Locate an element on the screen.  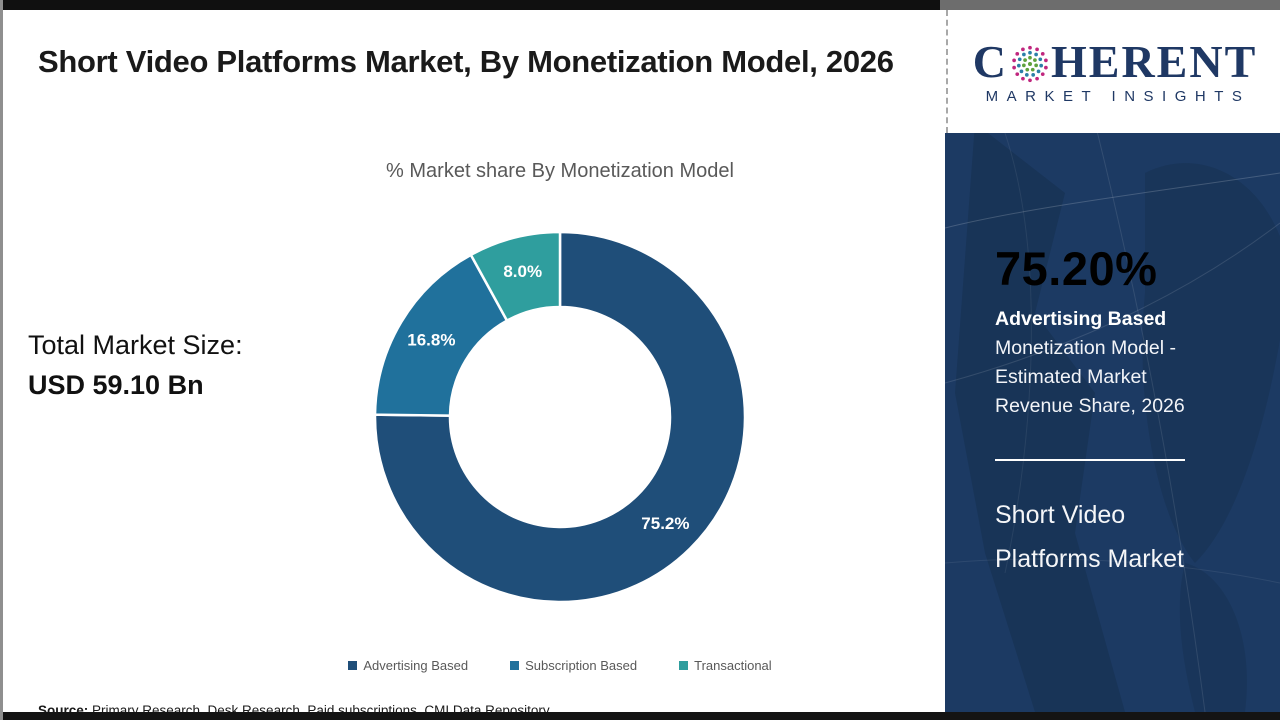
legend-label: Transactional is located at coordinates (733, 665).